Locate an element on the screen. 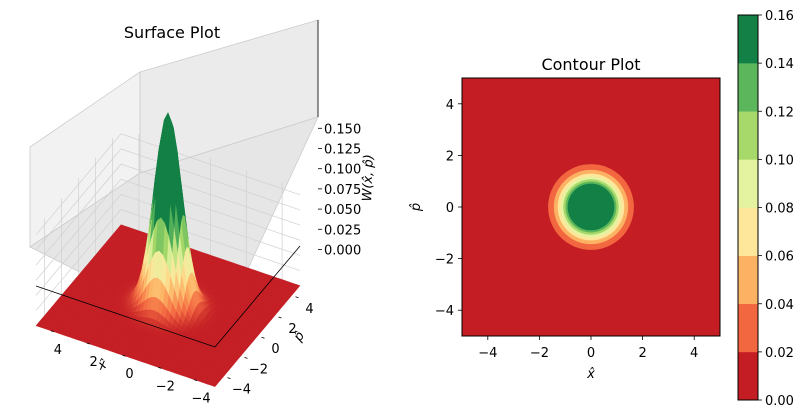 Image resolution: width=806 pixels, height=418 pixels. z-tick-label: 0.075 is located at coordinates (342, 190).